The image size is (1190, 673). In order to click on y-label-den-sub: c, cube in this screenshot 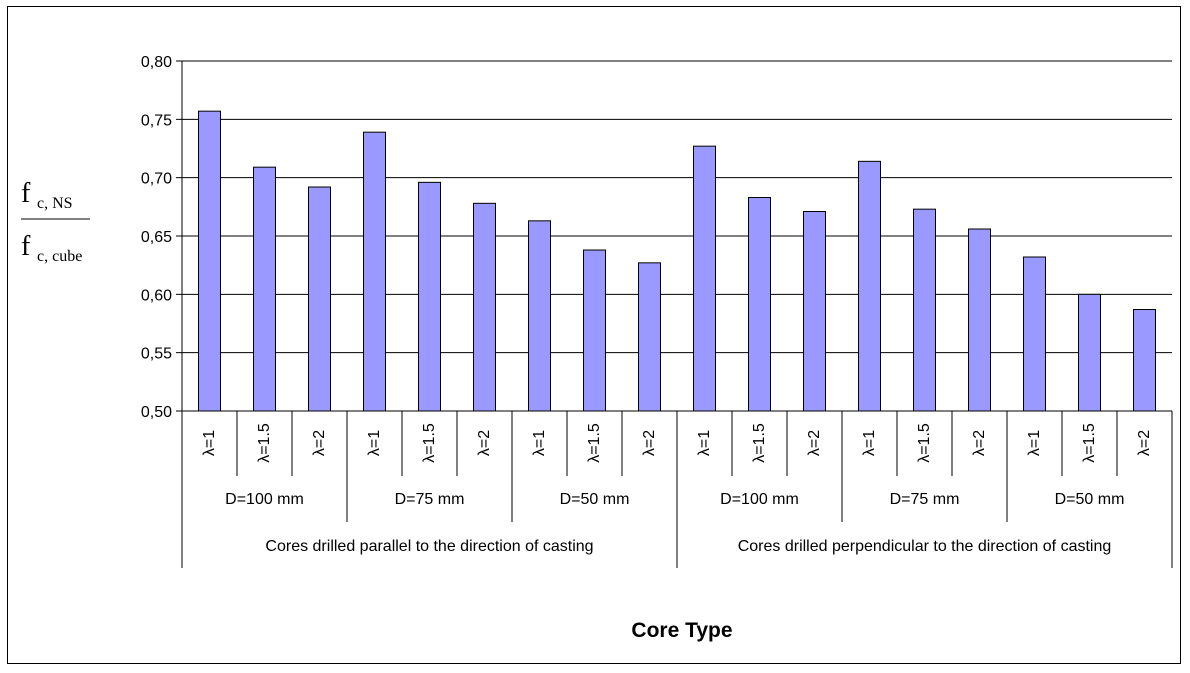, I will do `click(59, 256)`.